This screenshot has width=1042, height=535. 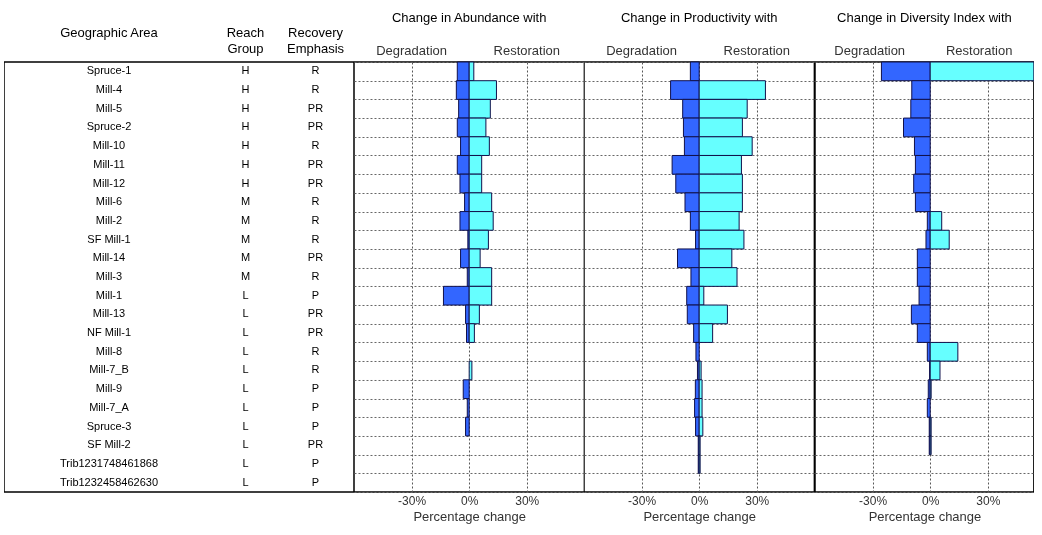 I want to click on text: Mill-12, so click(x=109, y=182).